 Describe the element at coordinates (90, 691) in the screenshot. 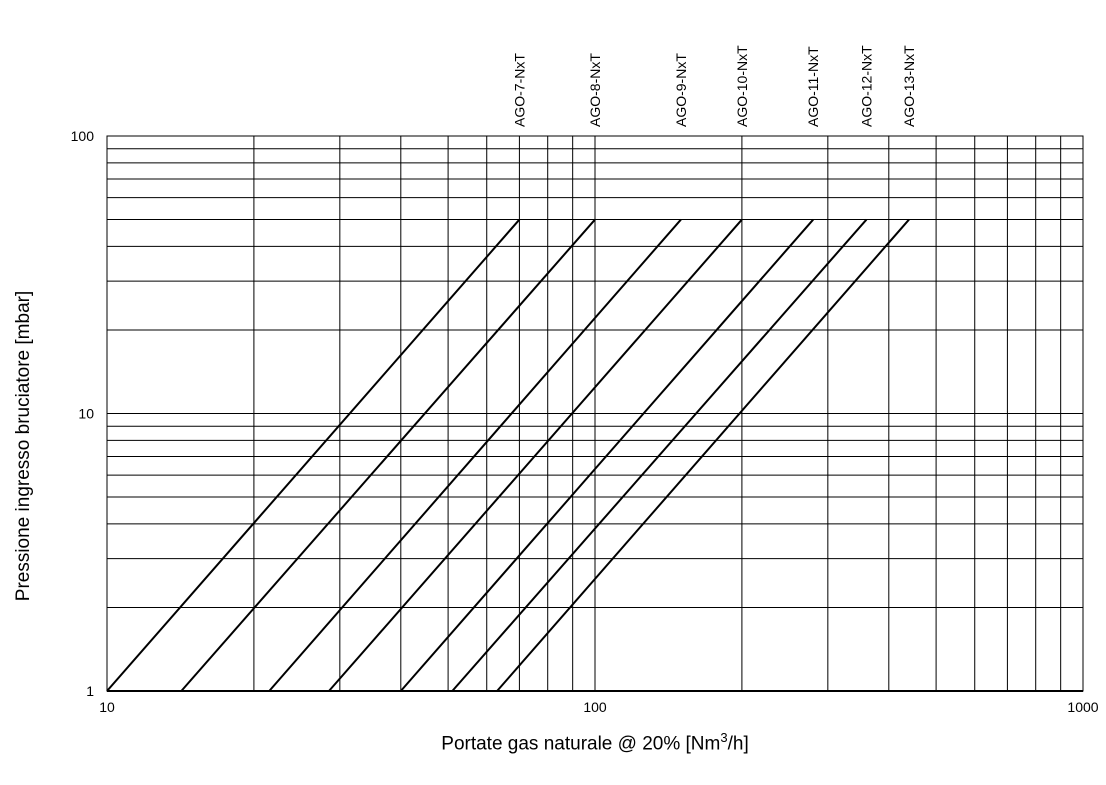

I see `y-tick-label: 1` at that location.